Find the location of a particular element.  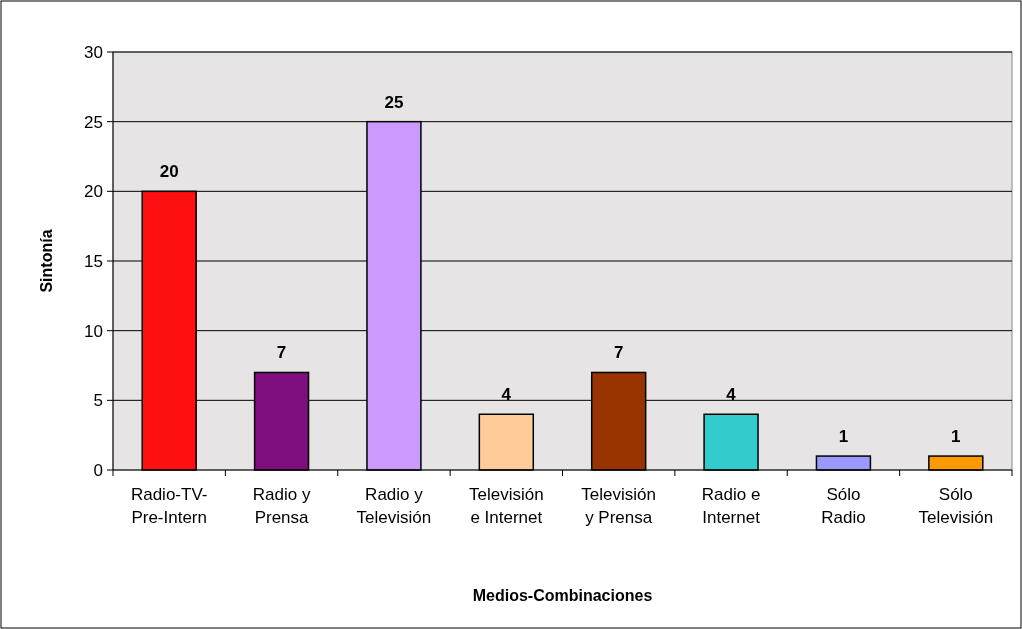

y-tick-label: 25 is located at coordinates (93, 122).